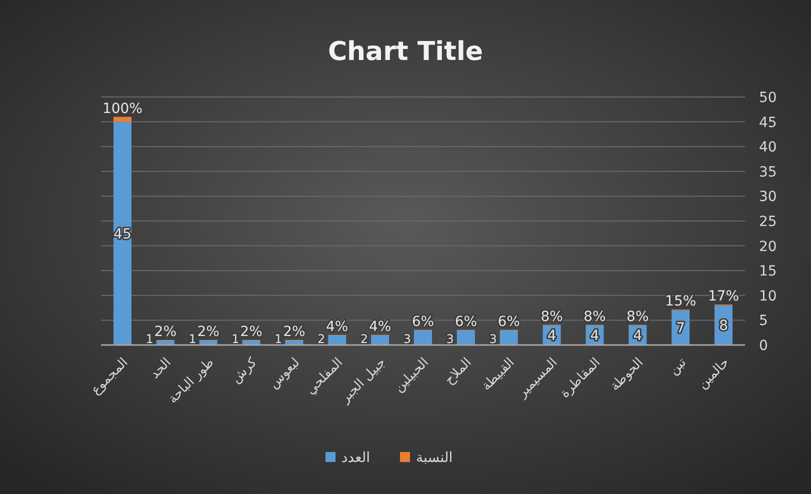 The height and width of the screenshot is (494, 811). Describe the element at coordinates (768, 246) in the screenshot. I see `y-tick-label: 20` at that location.